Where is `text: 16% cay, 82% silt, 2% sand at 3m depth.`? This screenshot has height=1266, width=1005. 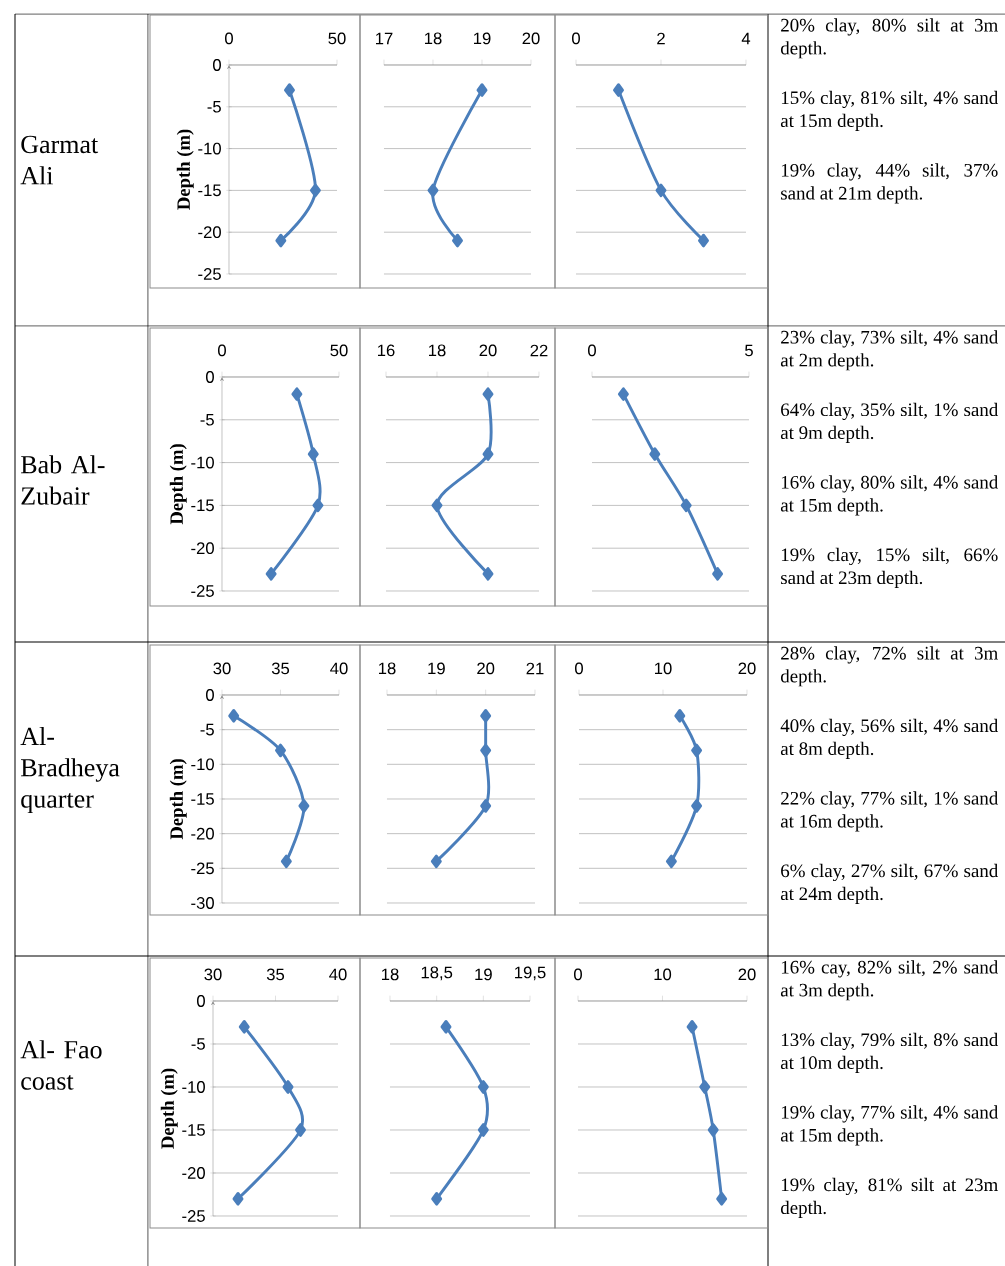
text: 16% cay, 82% silt, 2% sand at 3m depth. is located at coordinates (889, 980).